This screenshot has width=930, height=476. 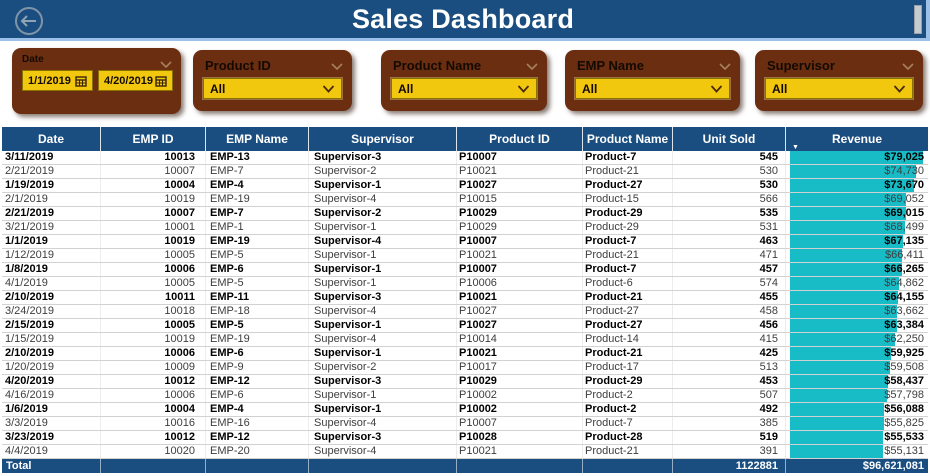 What do you see at coordinates (29, 395) in the screenshot?
I see `cell-date: 4/16/2019` at bounding box center [29, 395].